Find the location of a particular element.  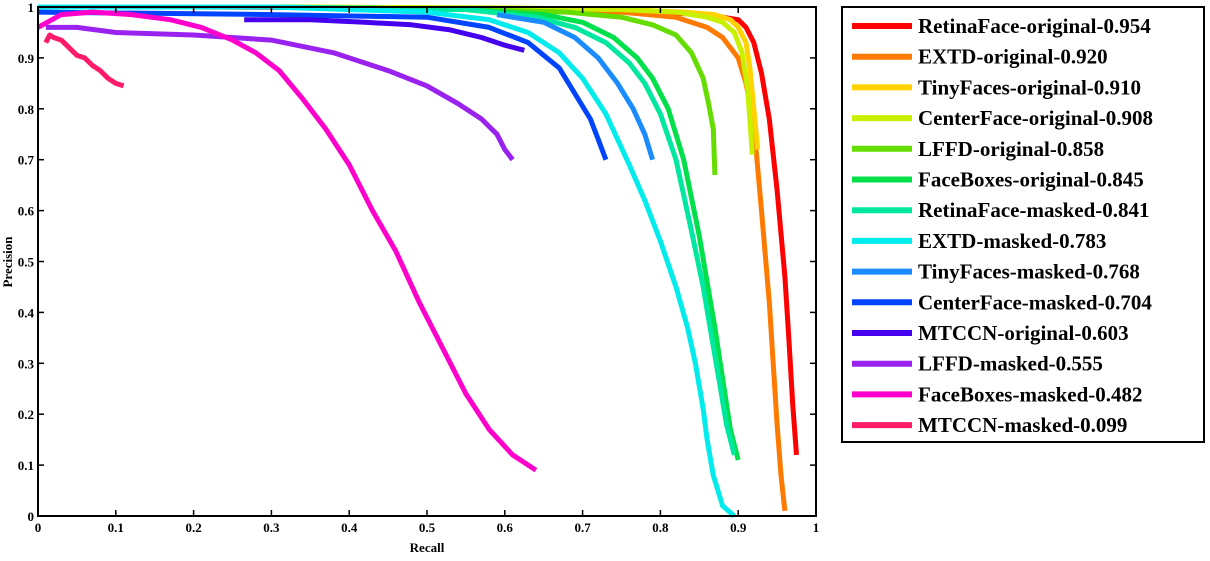

x-tick-label: 0.2 is located at coordinates (193, 527).